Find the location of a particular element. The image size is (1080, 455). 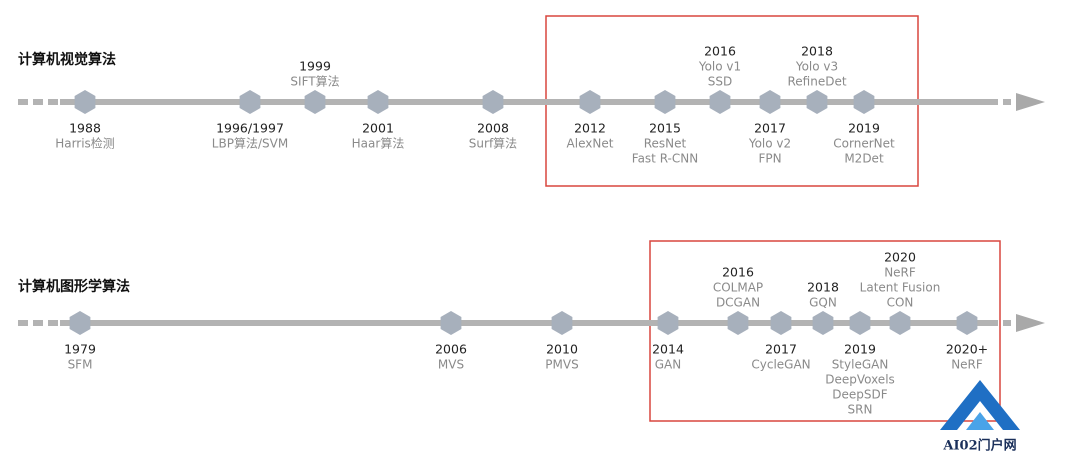

event-label: RefineDet is located at coordinates (816, 82).